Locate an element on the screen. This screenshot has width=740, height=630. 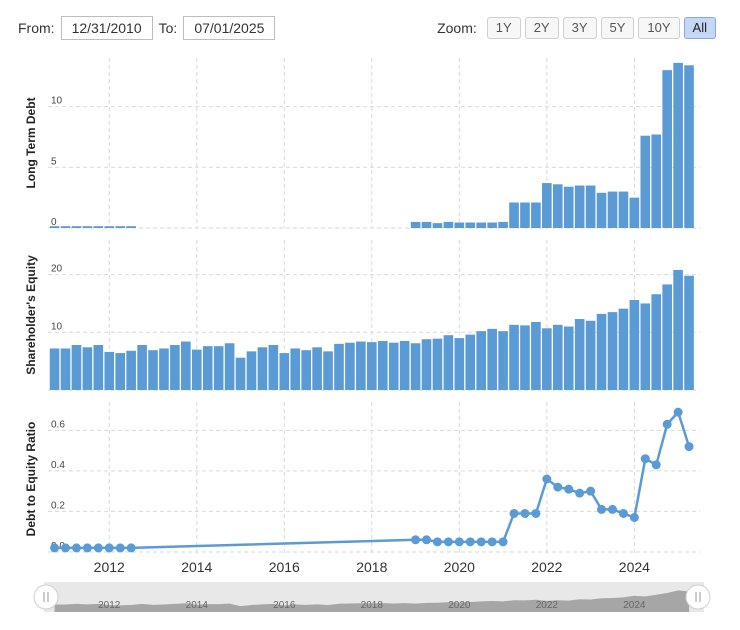
navigator-left-handle is located at coordinates (46, 597).